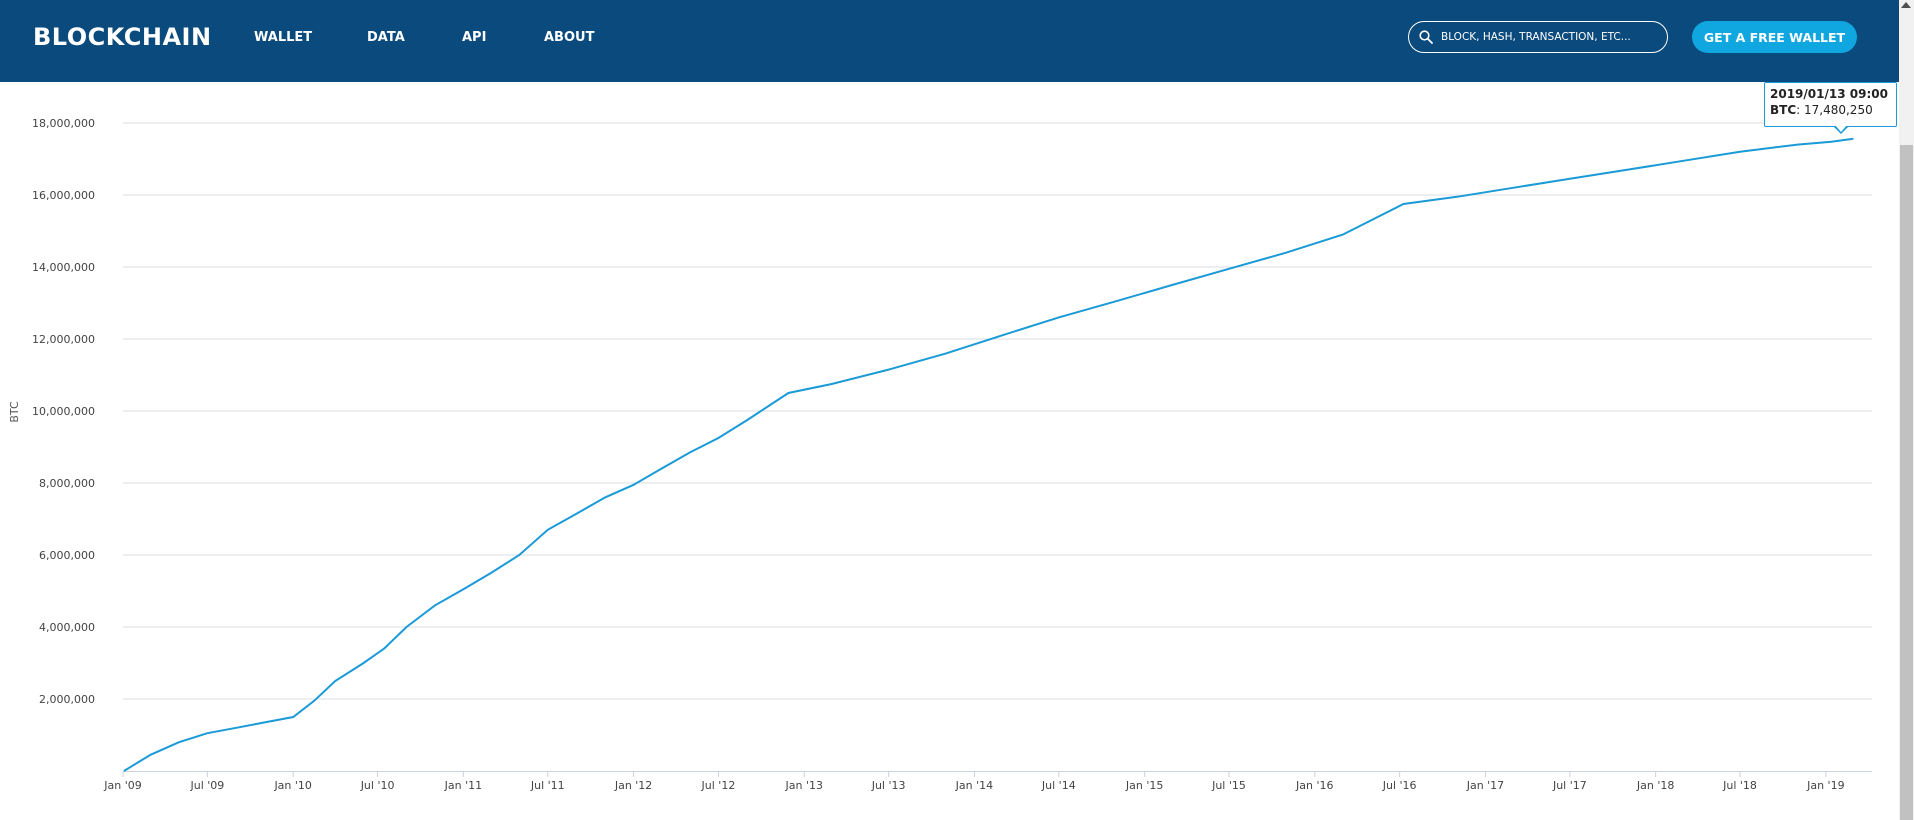 This screenshot has width=1914, height=820. I want to click on x-tick-label: Jan '19, so click(1825, 785).